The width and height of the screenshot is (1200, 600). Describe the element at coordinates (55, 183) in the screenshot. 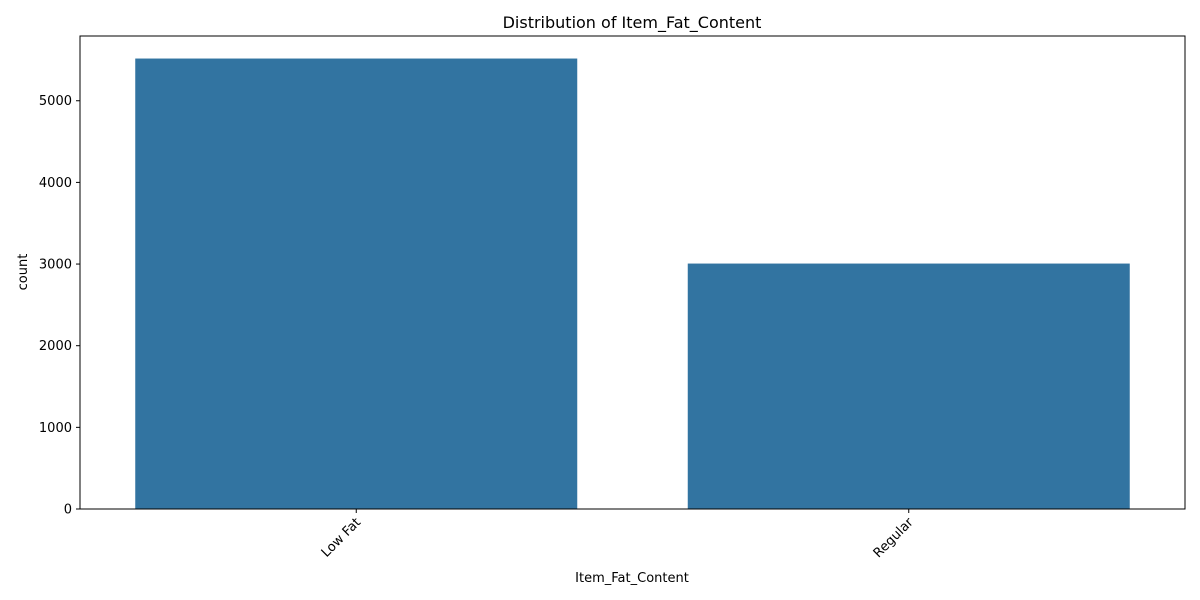

I see `y-tick-label: 4000` at that location.